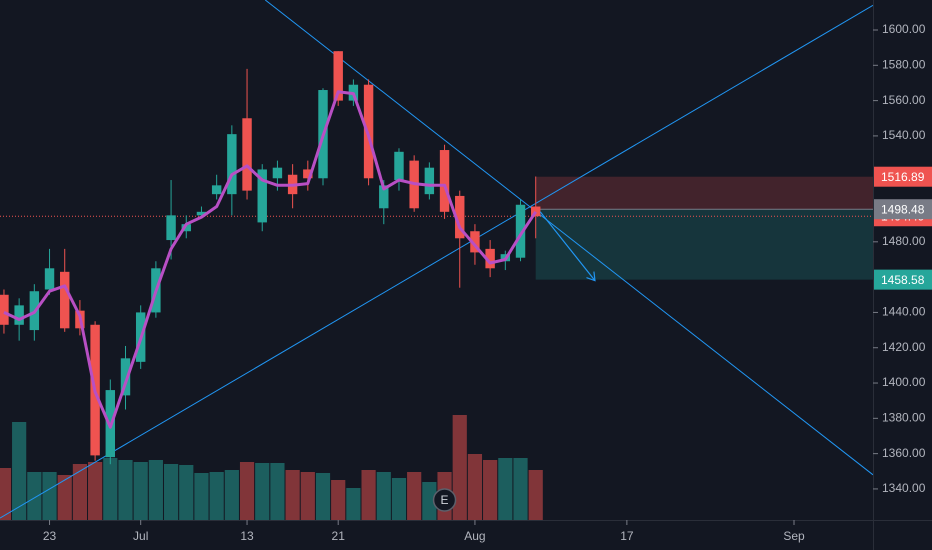  I want to click on stop-price-label-box, so click(903, 176).